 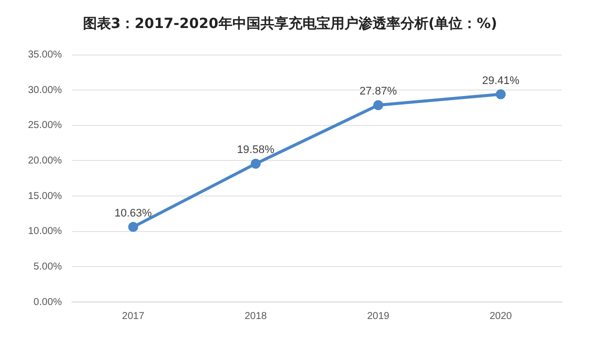 What do you see at coordinates (45, 196) in the screenshot?
I see `y-tick-label: 15.00%` at bounding box center [45, 196].